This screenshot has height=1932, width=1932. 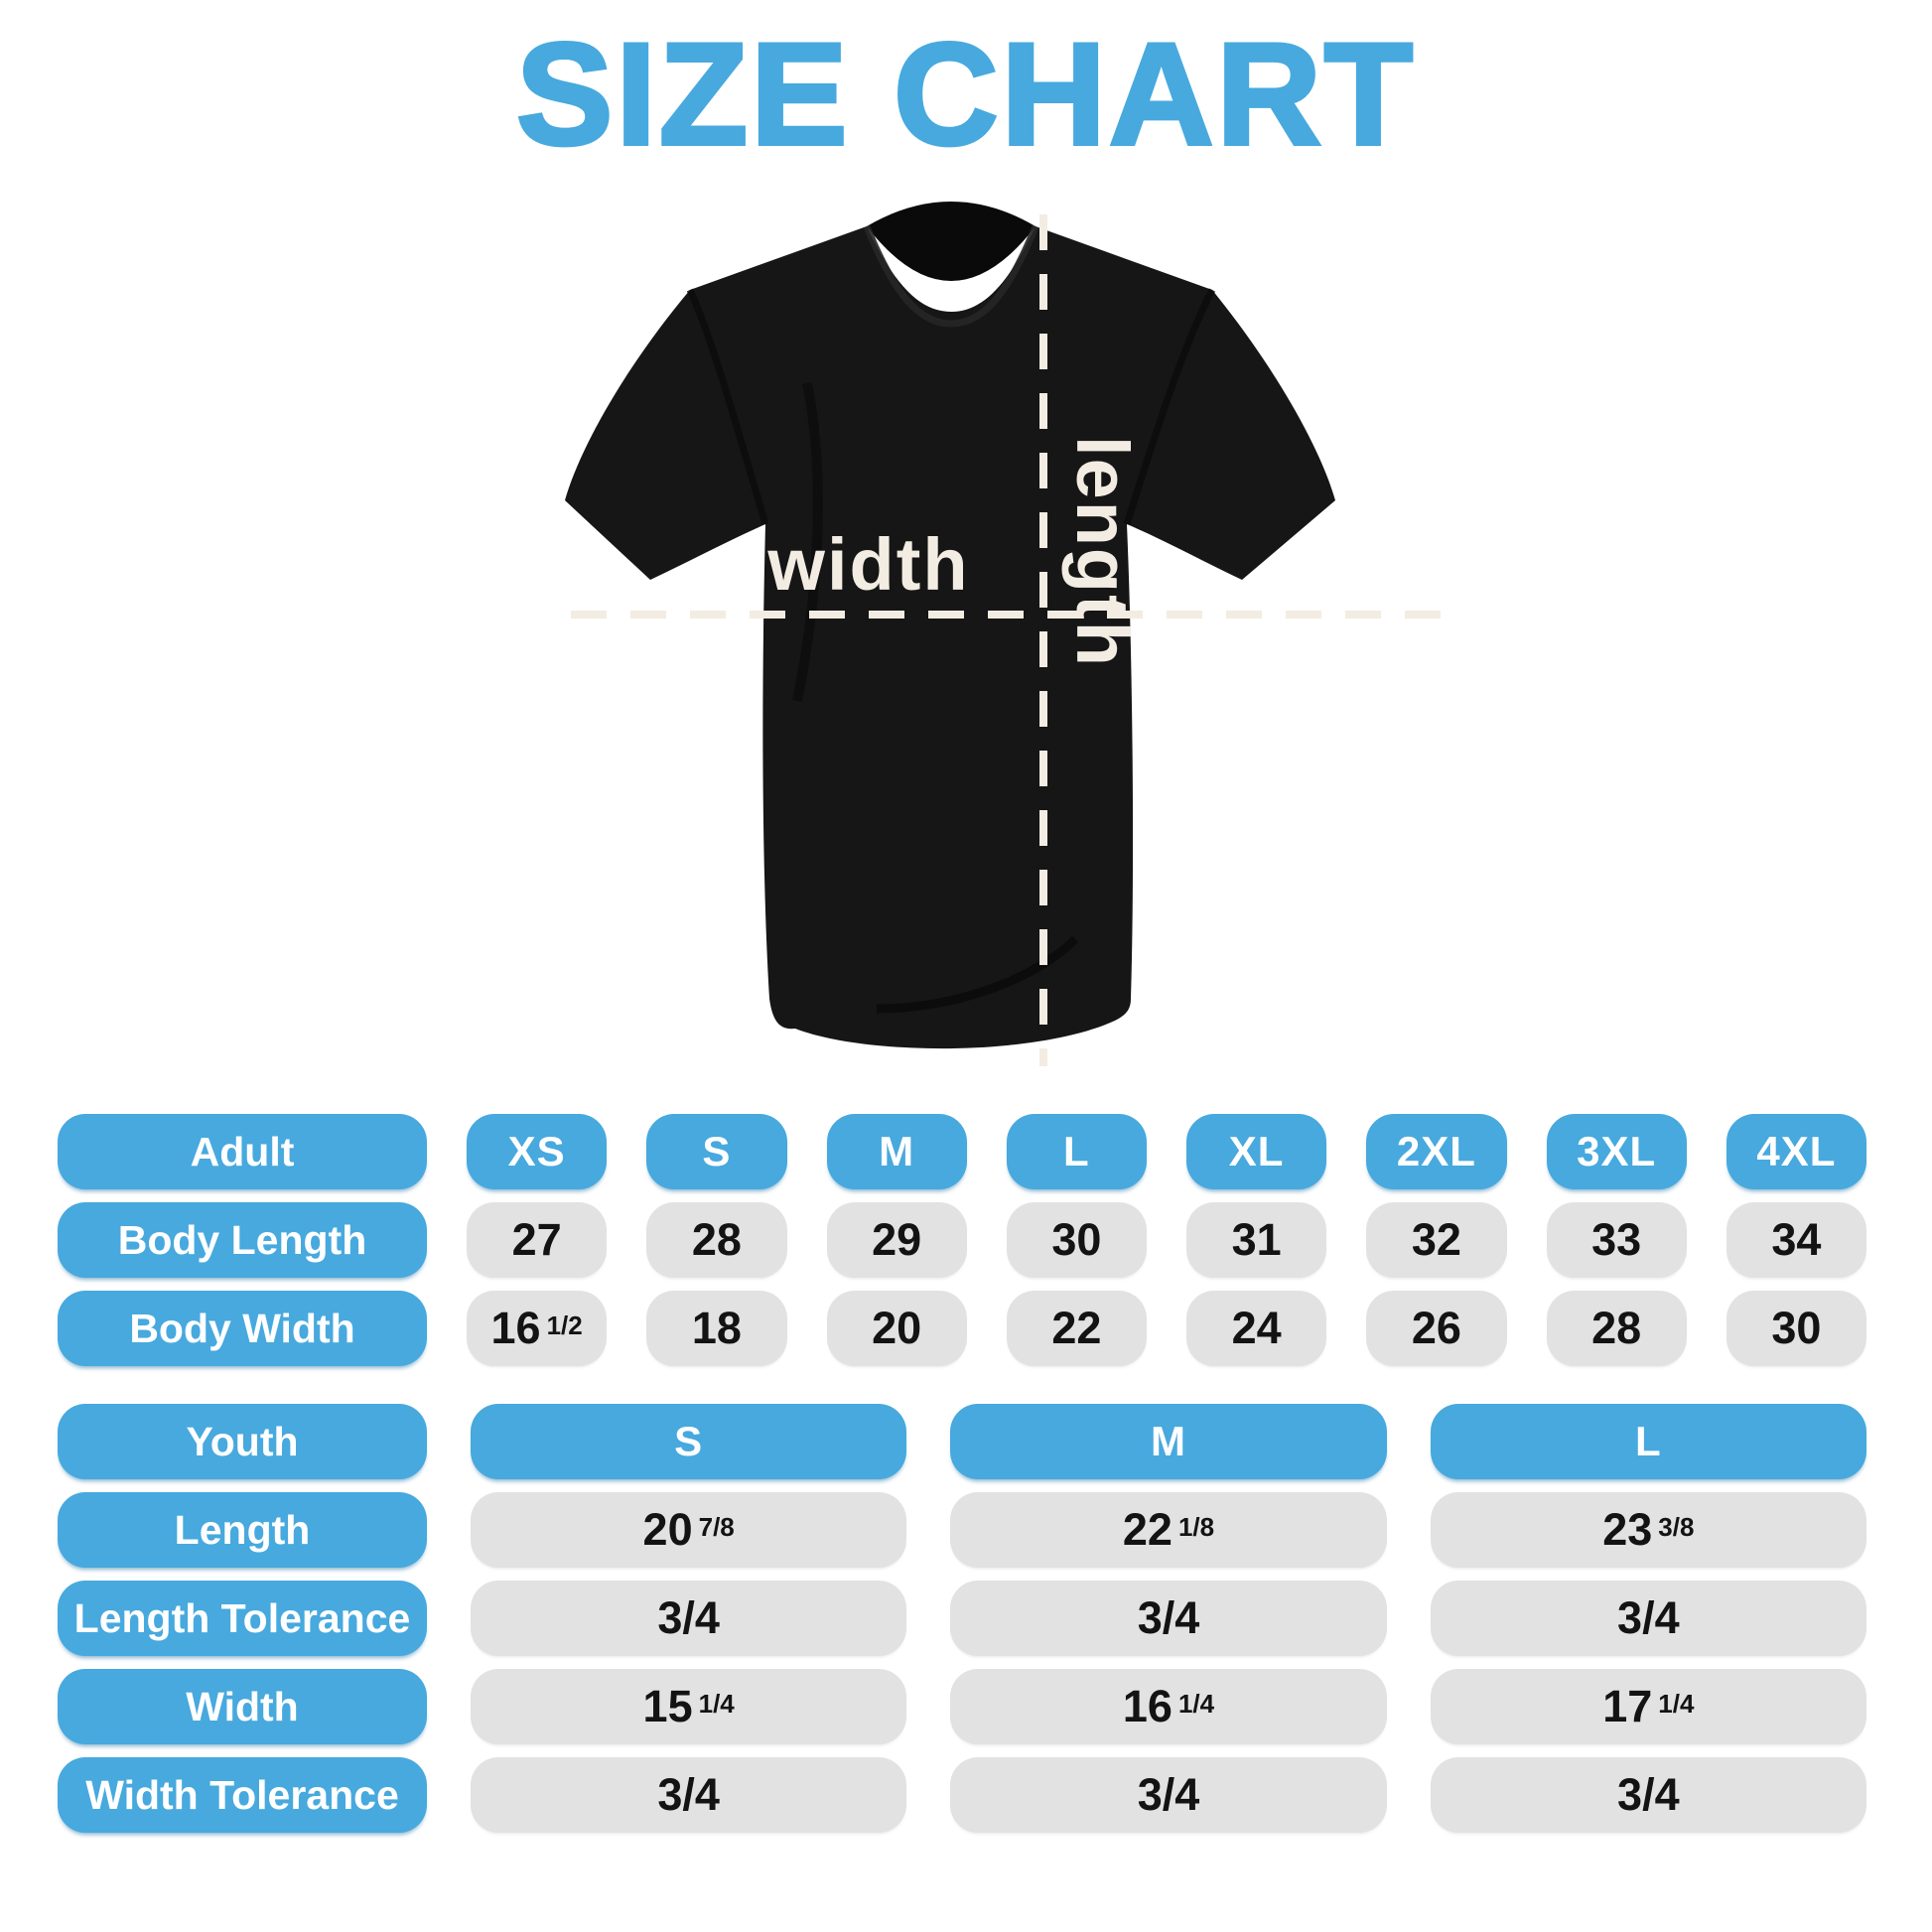 I want to click on size-header-text: 4XL, so click(x=1796, y=1151).